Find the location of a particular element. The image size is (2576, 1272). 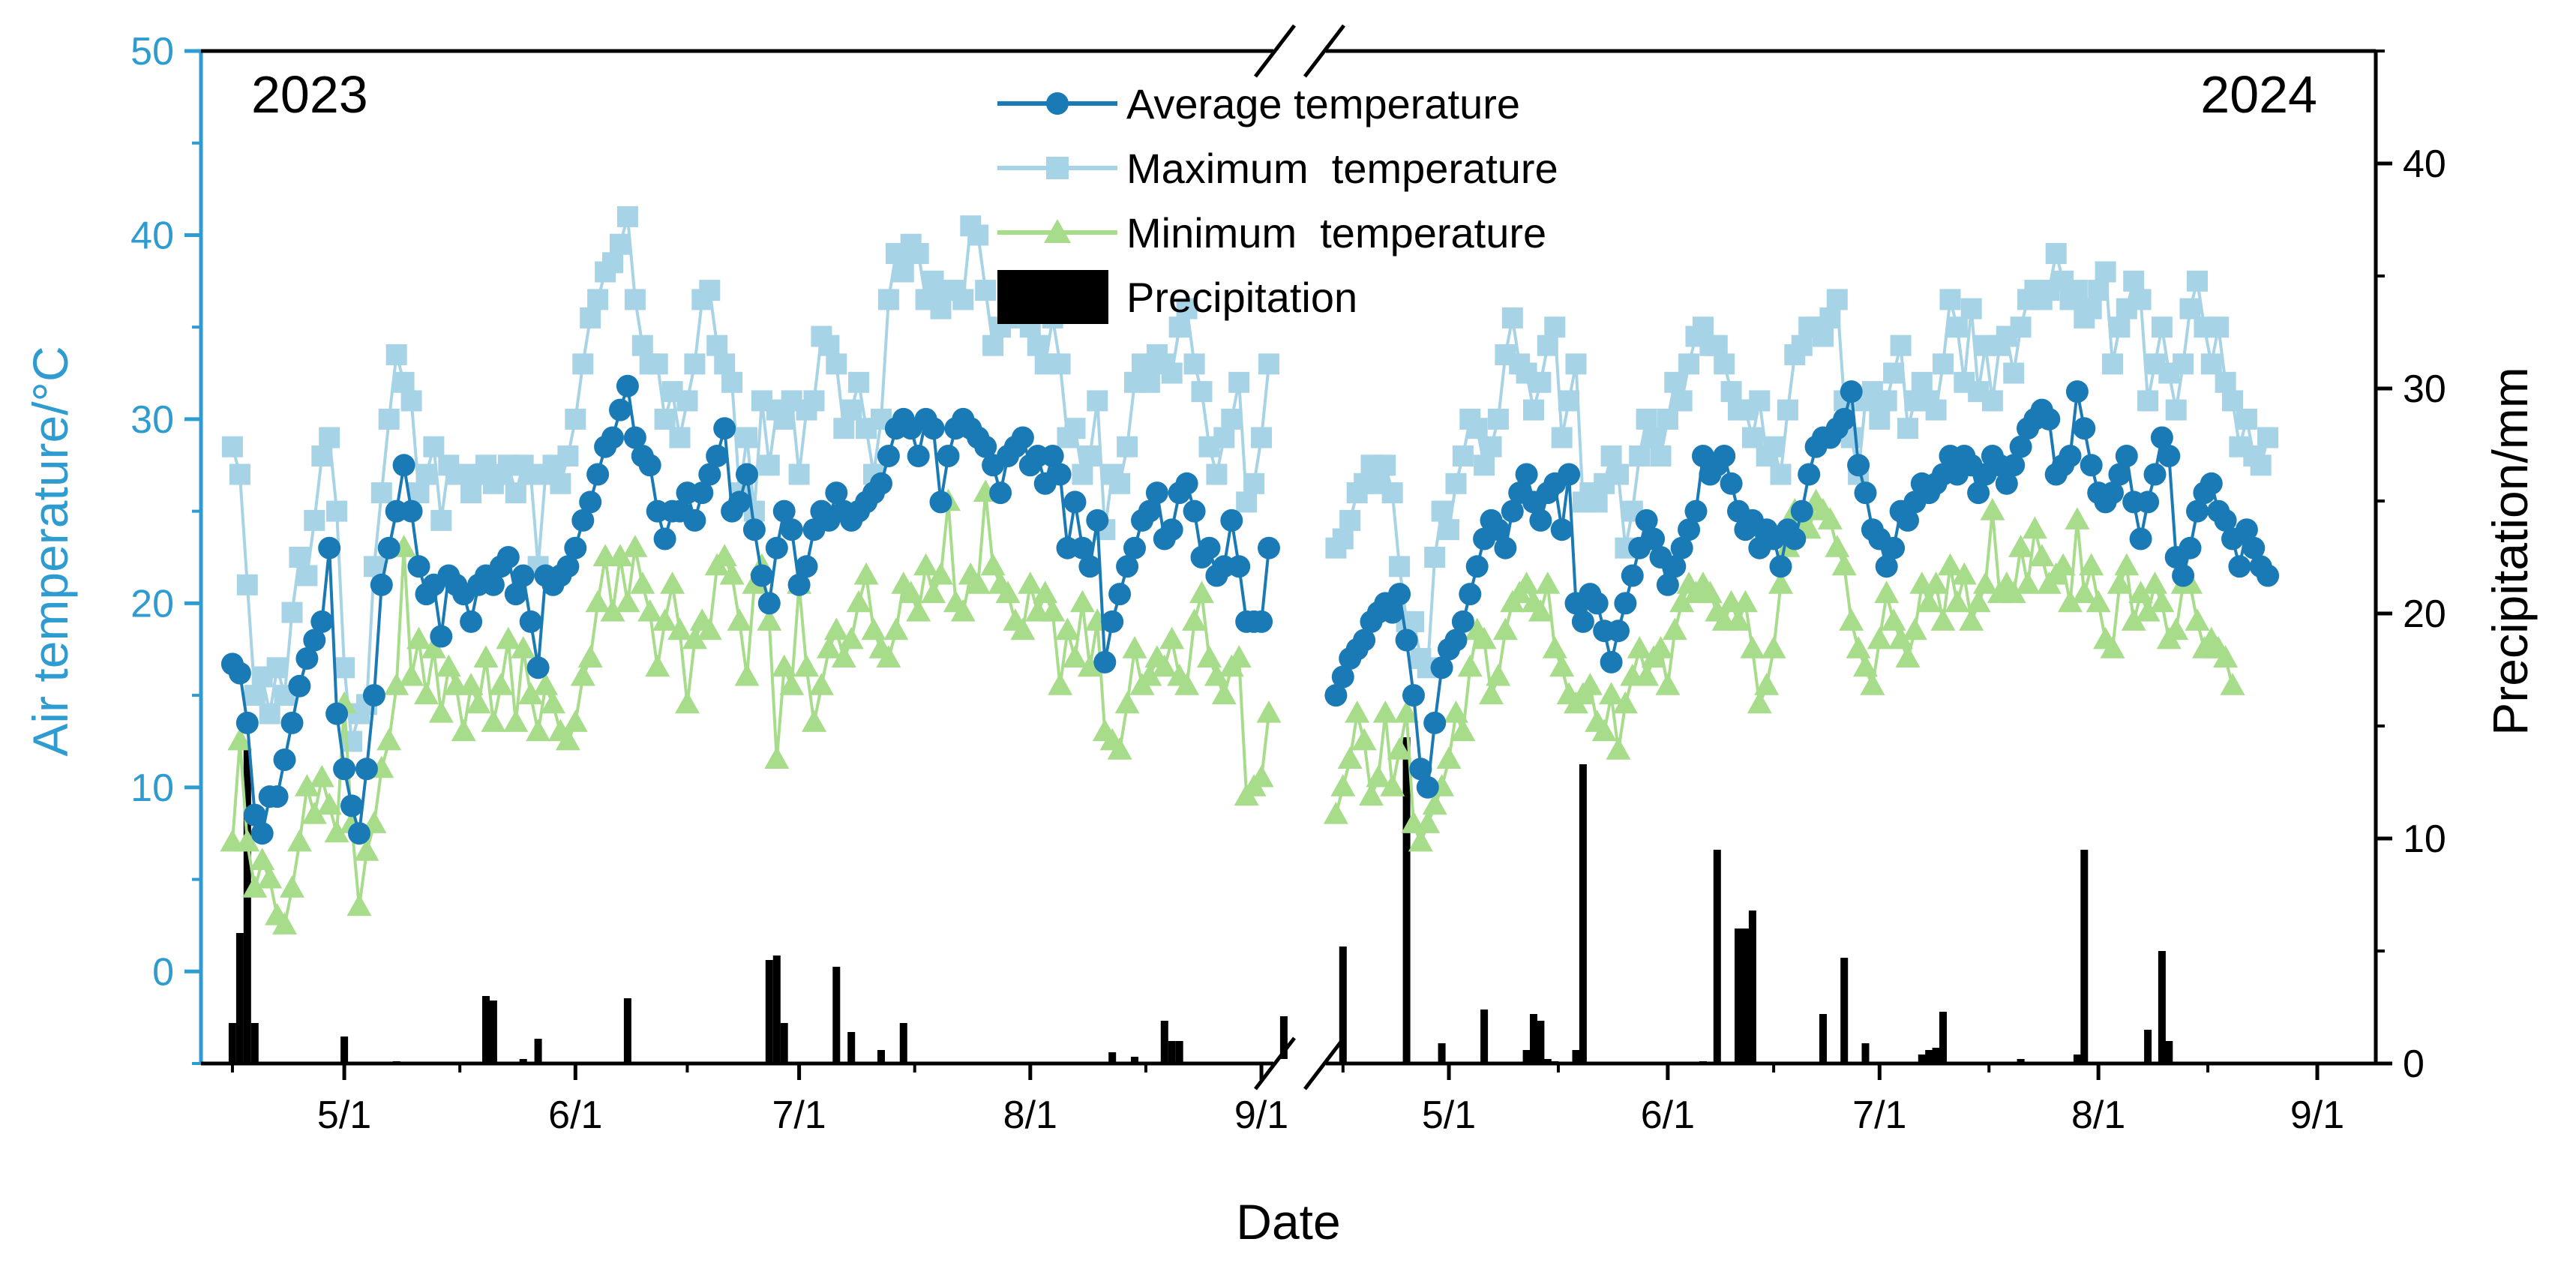

xtick-label-2024-5/1: 5/1 is located at coordinates (1449, 1115).